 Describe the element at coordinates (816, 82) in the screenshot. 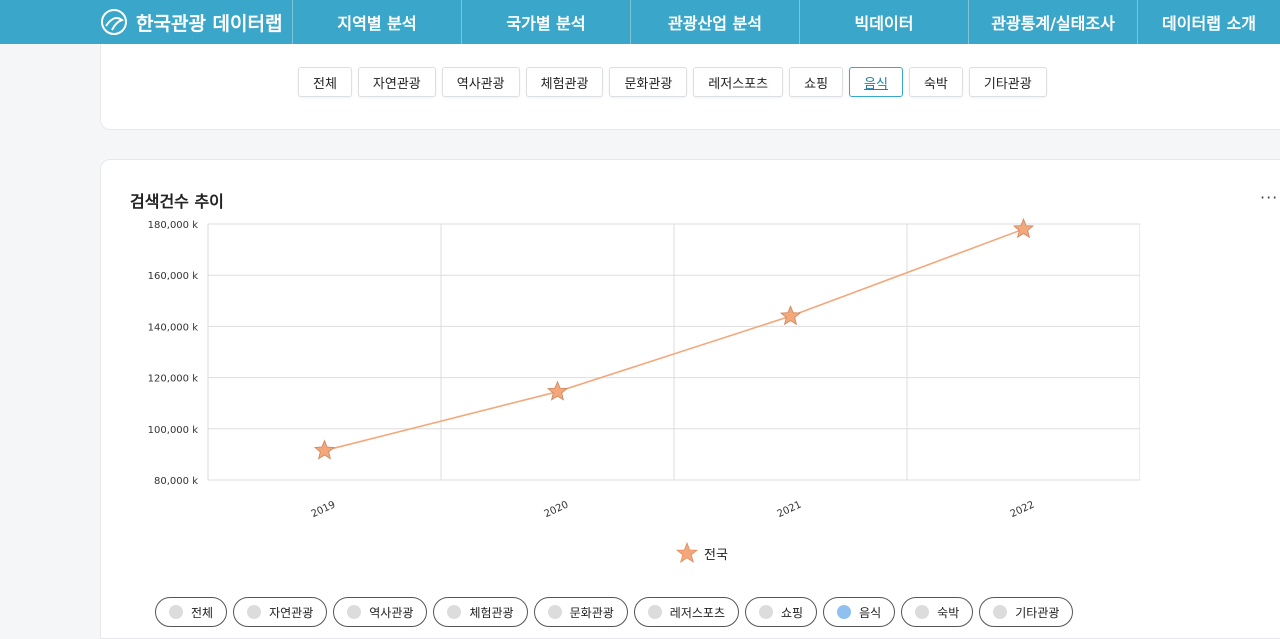

I see `category-tab-6: 쇼핑` at that location.